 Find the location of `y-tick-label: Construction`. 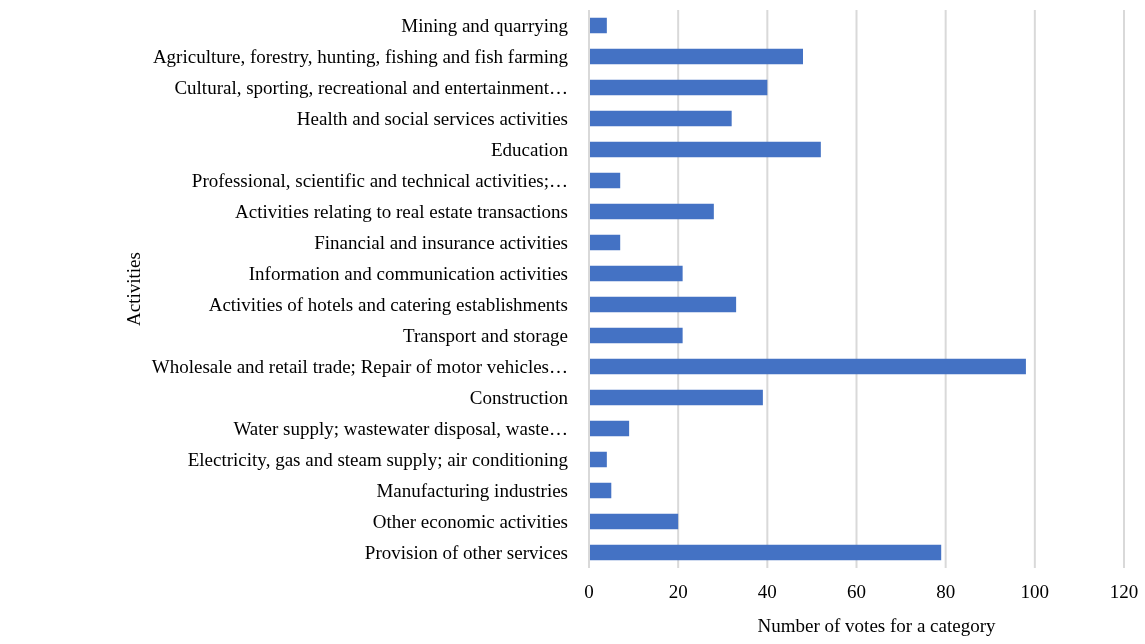

y-tick-label: Construction is located at coordinates (519, 398).